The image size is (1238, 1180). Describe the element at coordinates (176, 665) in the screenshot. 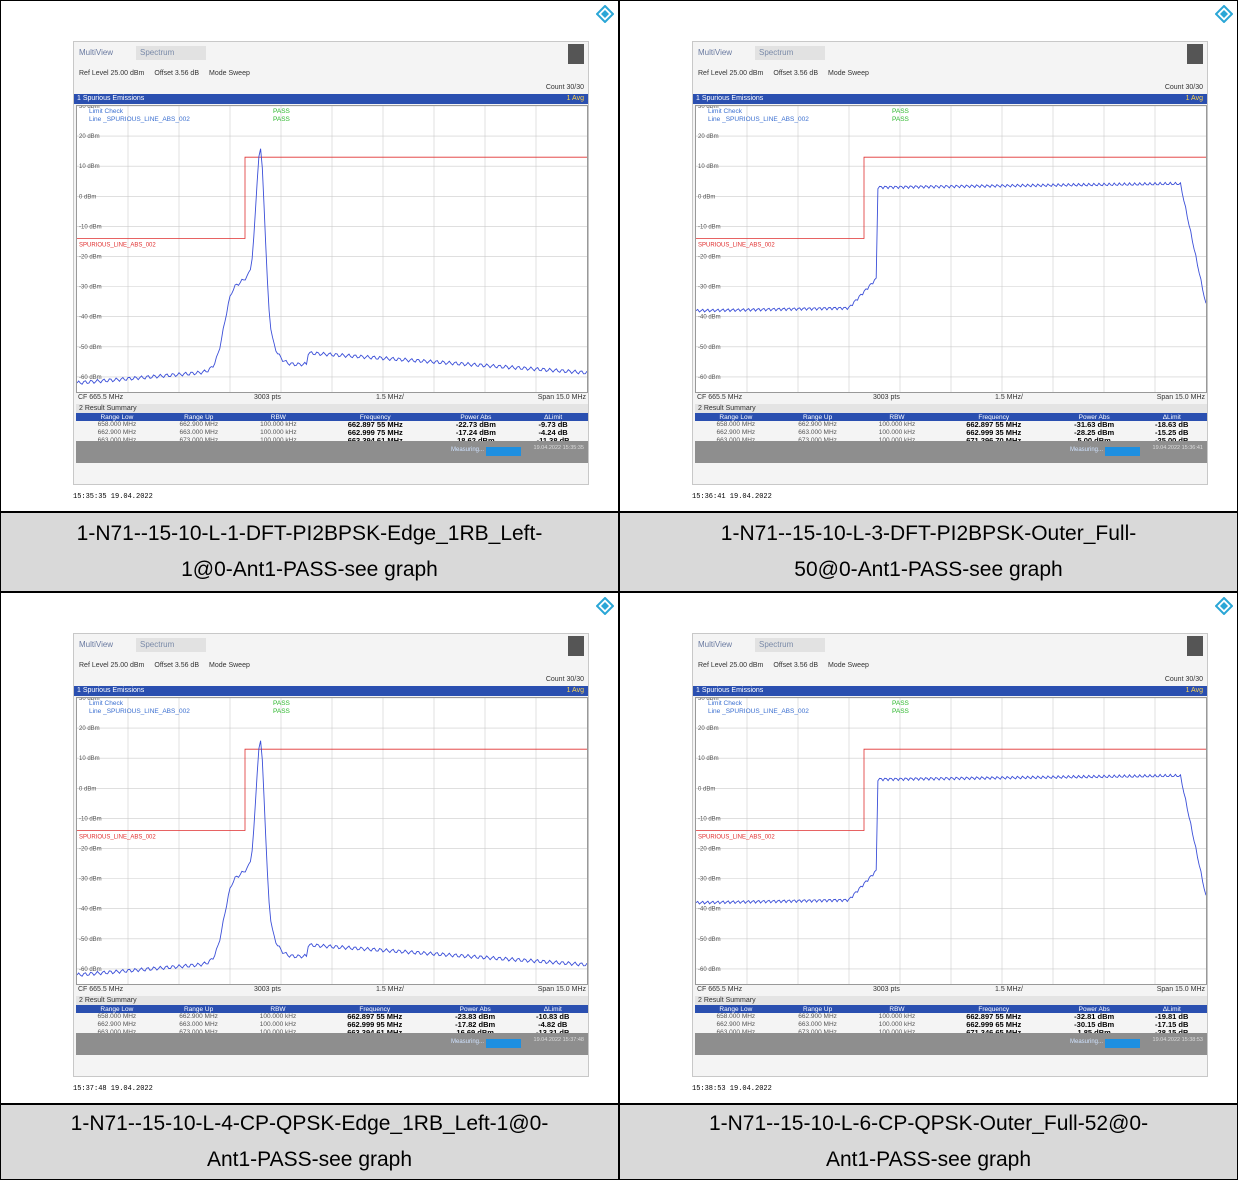

I see `offset: Offset 3.56 dB` at that location.